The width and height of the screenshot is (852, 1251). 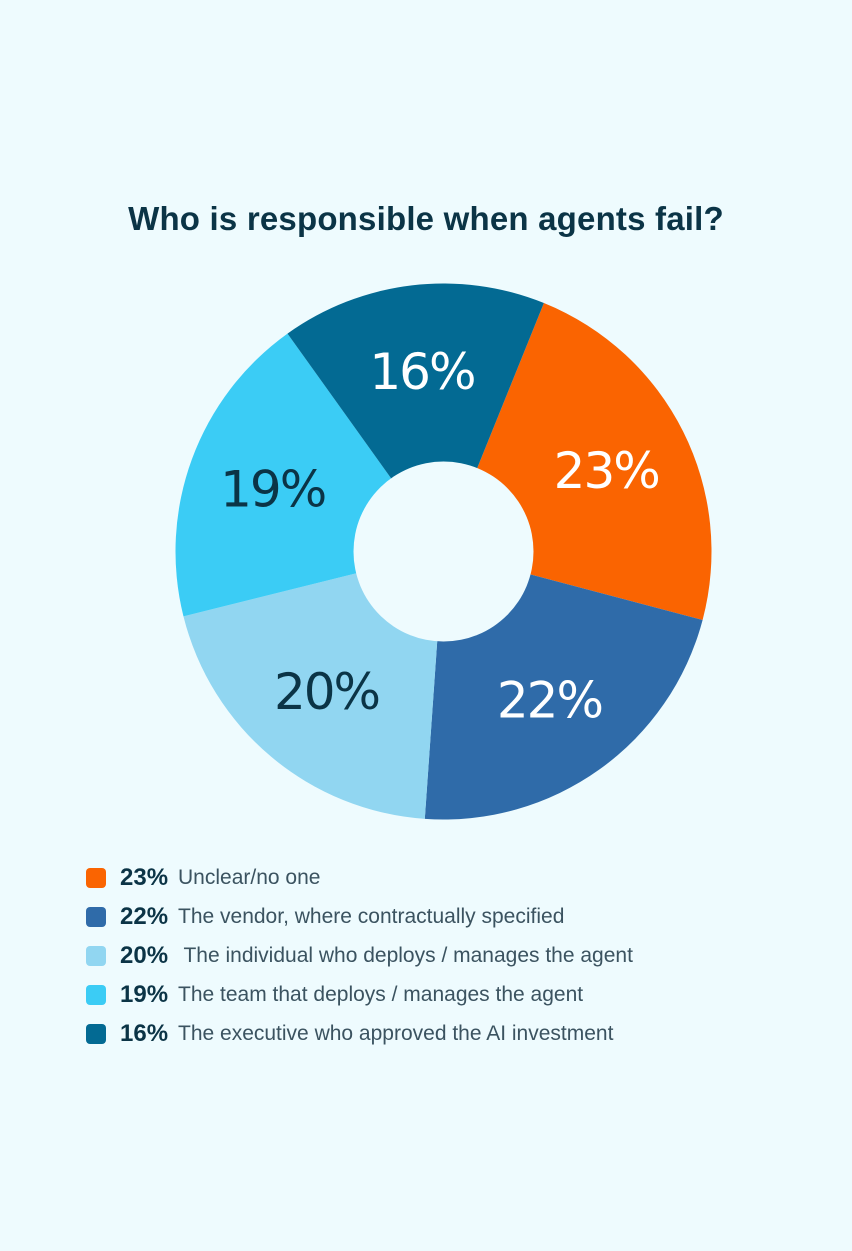 What do you see at coordinates (272, 490) in the screenshot?
I see `slice-label: 19%` at bounding box center [272, 490].